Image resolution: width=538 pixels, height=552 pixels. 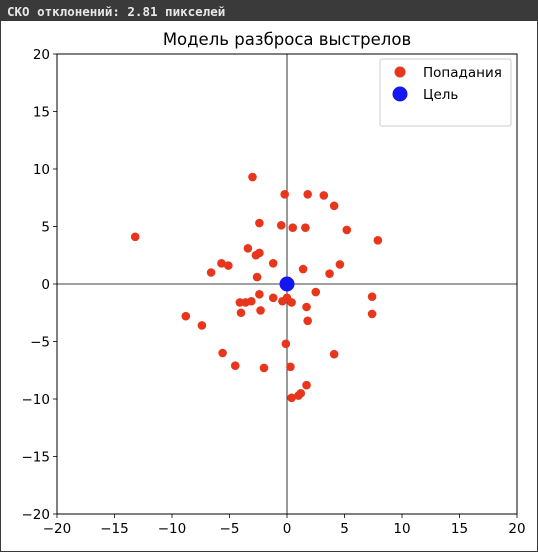 What do you see at coordinates (400, 72) in the screenshot?
I see `legend-marker-hits` at bounding box center [400, 72].